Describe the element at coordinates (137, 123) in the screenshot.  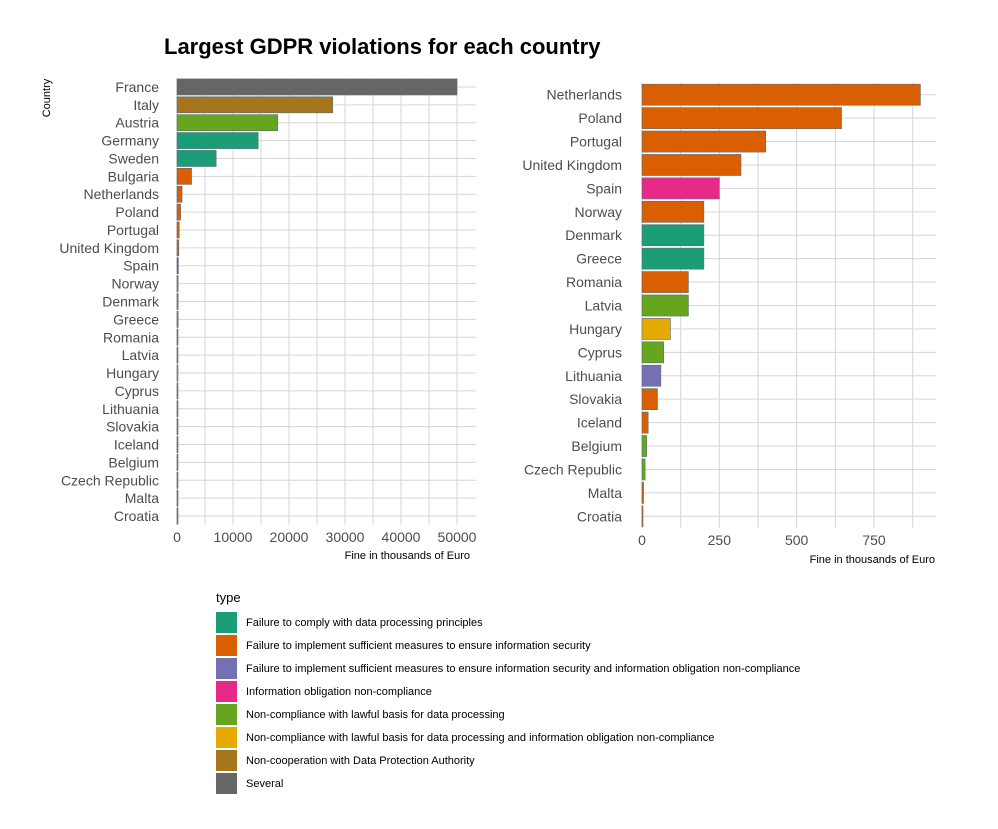
I see `tick-label-austria: Austria` at that location.